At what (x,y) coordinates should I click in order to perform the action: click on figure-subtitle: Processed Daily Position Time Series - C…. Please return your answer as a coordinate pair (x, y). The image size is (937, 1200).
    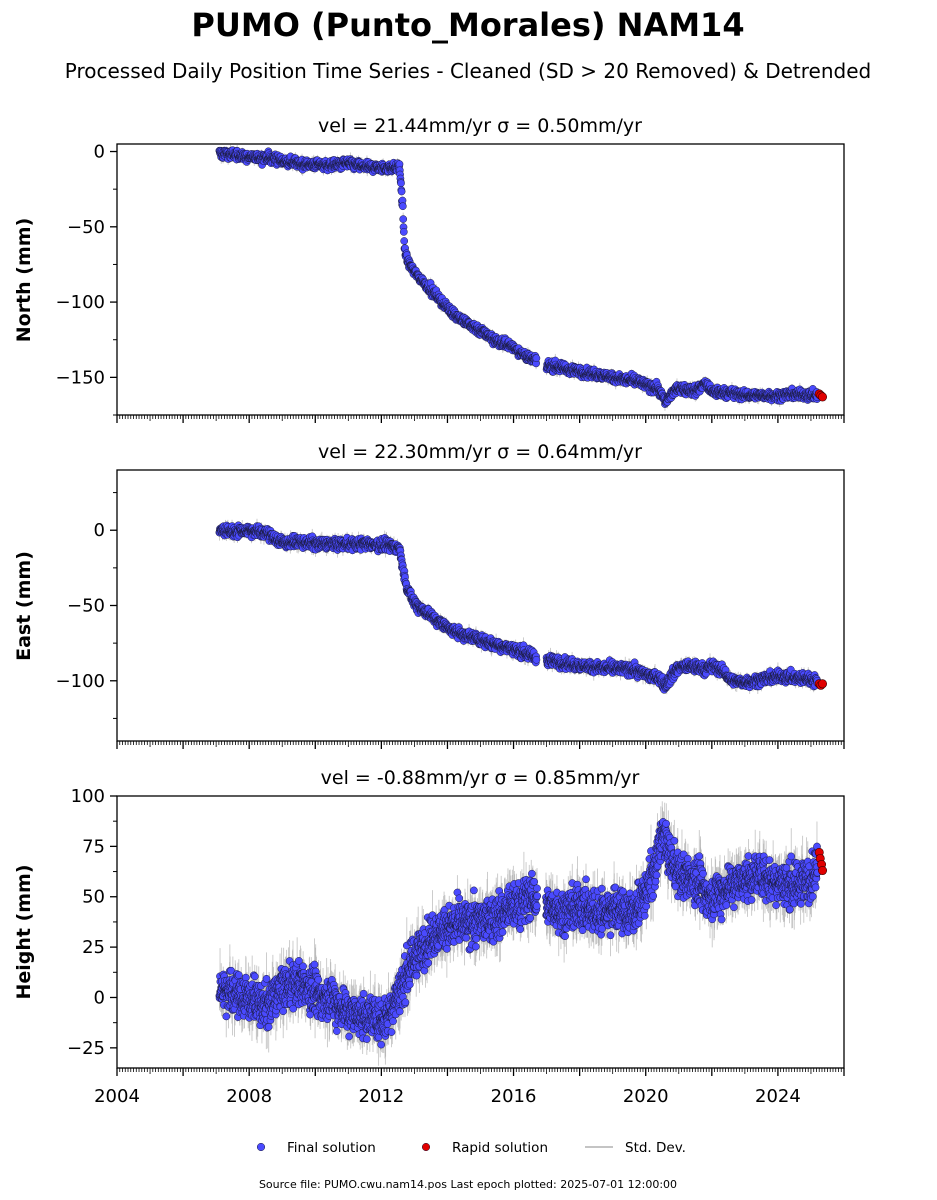
    Looking at the image, I should click on (468, 71).